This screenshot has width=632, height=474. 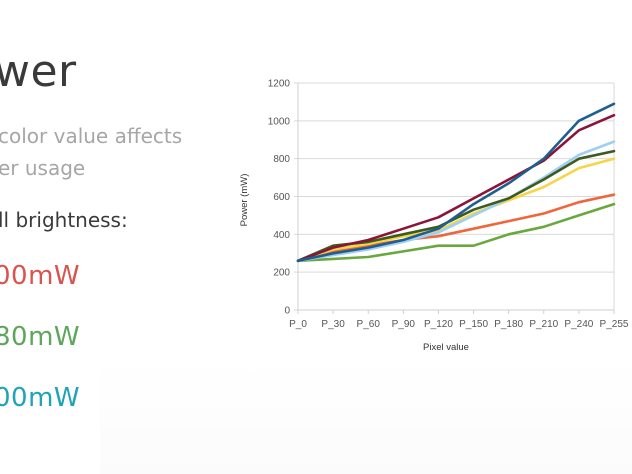 What do you see at coordinates (578, 324) in the screenshot?
I see `x-tick-label: P_240` at bounding box center [578, 324].